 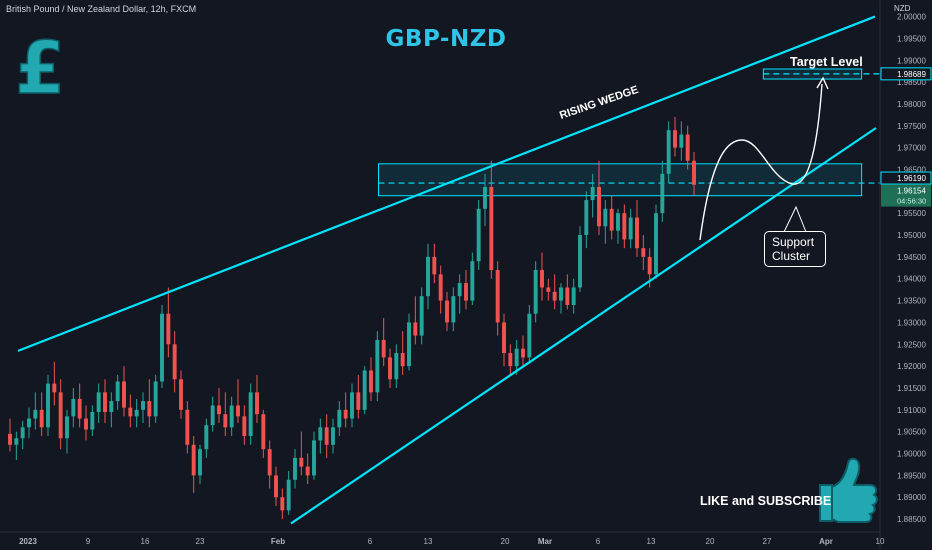 What do you see at coordinates (826, 541) in the screenshot?
I see `date-tick-label: Apr` at bounding box center [826, 541].